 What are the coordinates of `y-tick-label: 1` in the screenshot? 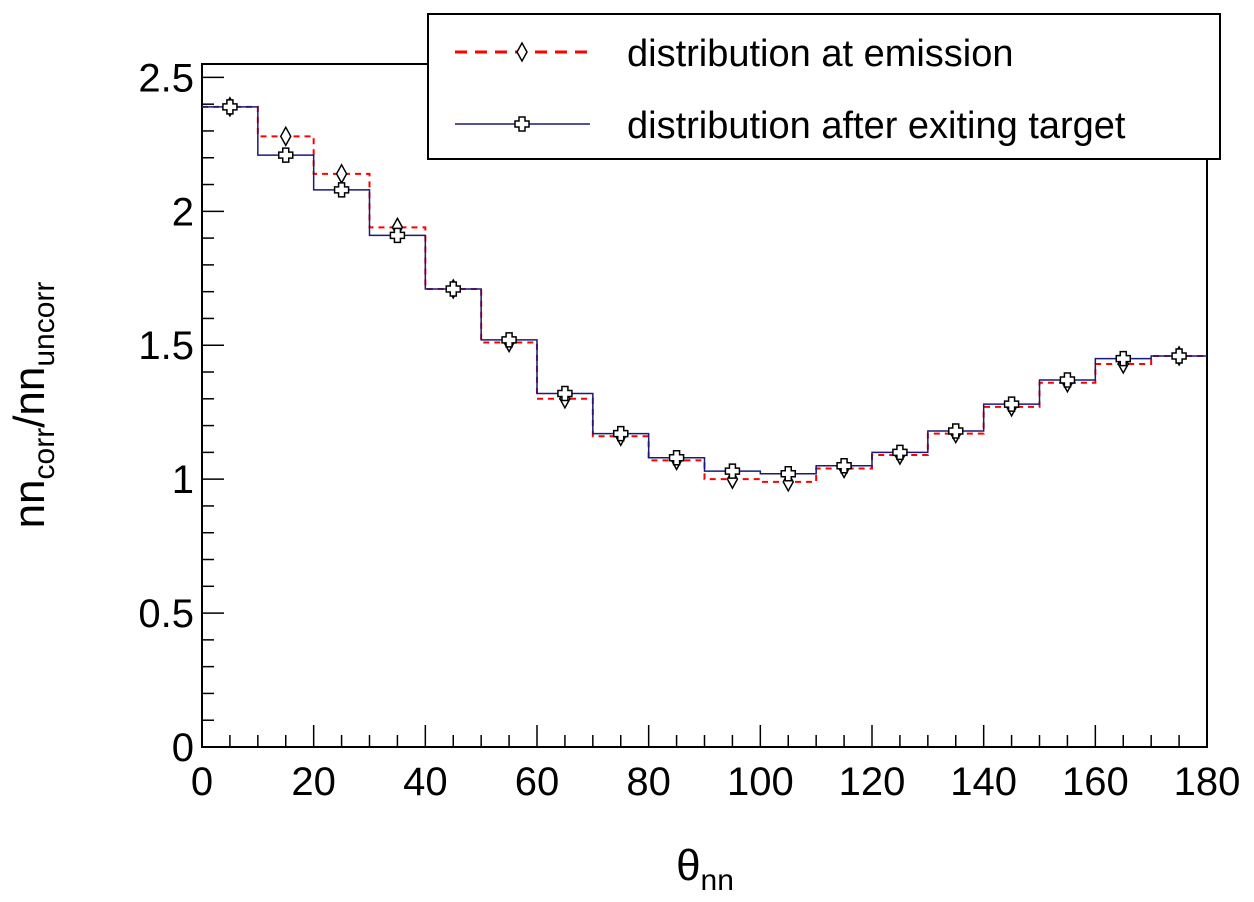 It's located at (183, 480).